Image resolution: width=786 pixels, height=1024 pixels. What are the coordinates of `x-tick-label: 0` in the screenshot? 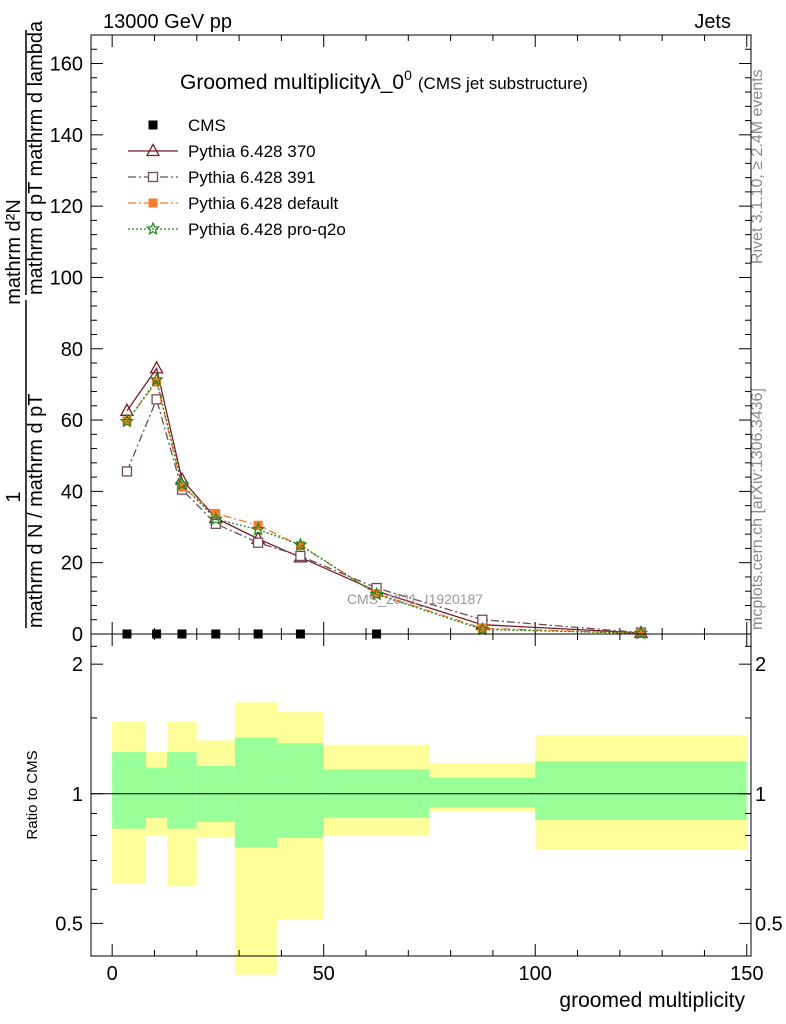 It's located at (112, 974).